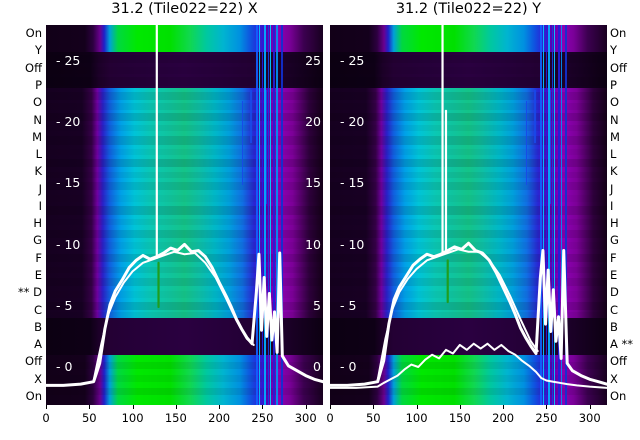  Describe the element at coordinates (40, 189) in the screenshot. I see `category-label-left-j: J` at that location.